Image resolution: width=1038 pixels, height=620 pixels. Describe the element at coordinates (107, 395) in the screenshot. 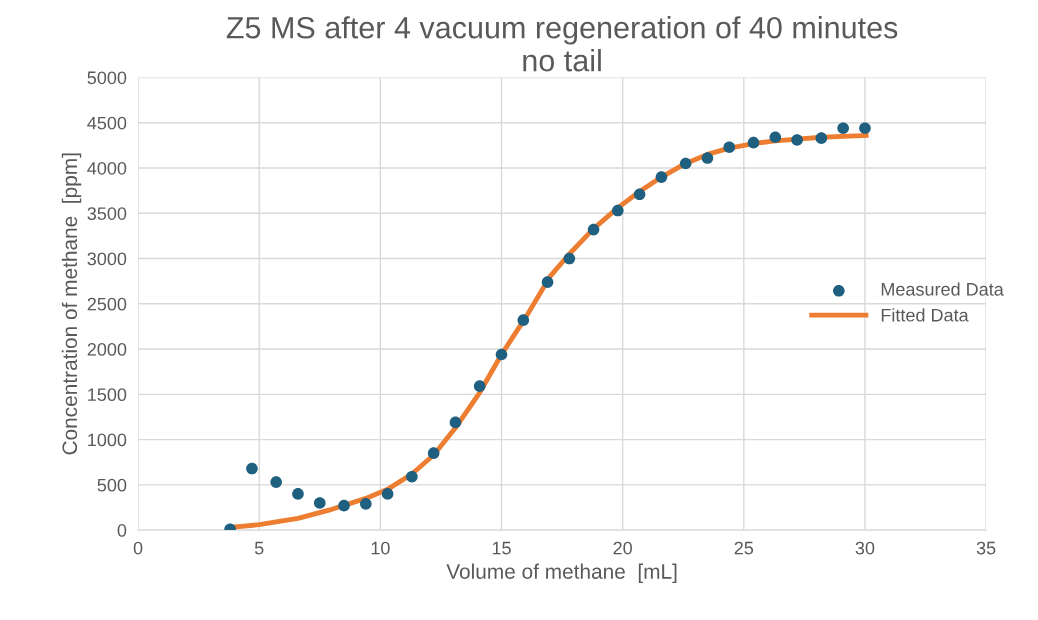

I see `y-tick-label: 1500` at that location.